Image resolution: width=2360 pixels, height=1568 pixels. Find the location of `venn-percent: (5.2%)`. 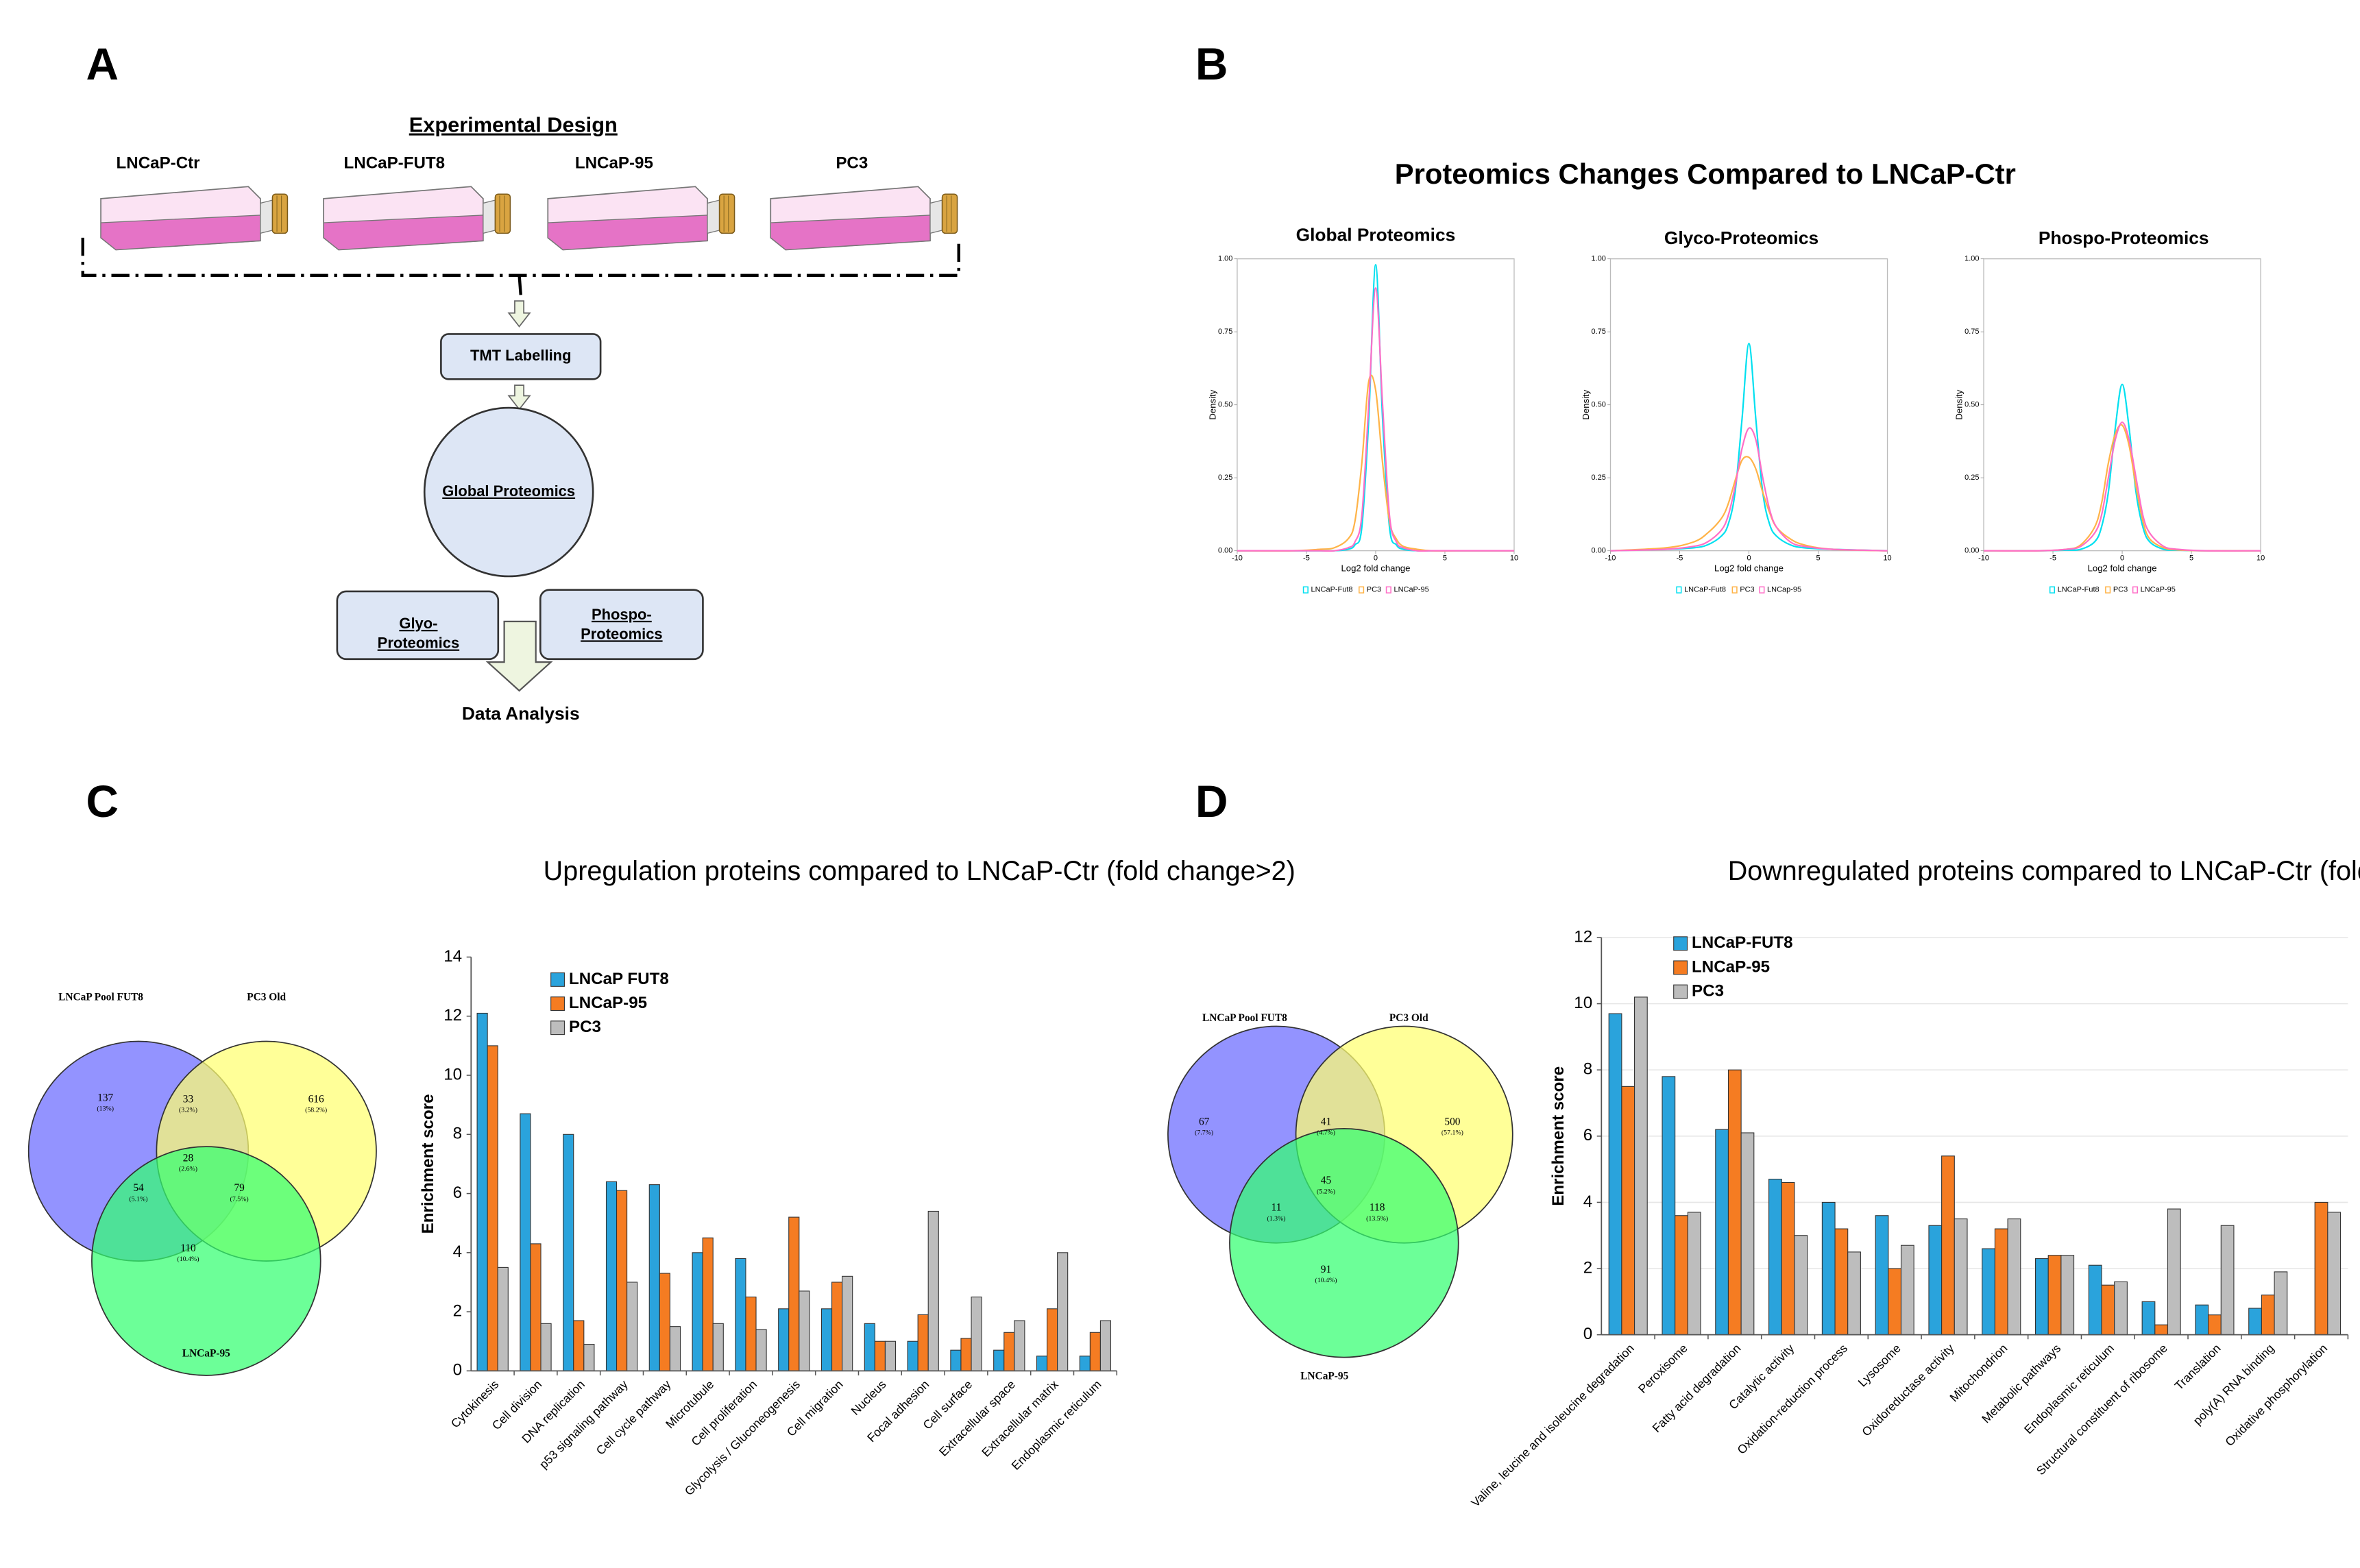

venn-percent: (5.2%) is located at coordinates (1326, 1191).